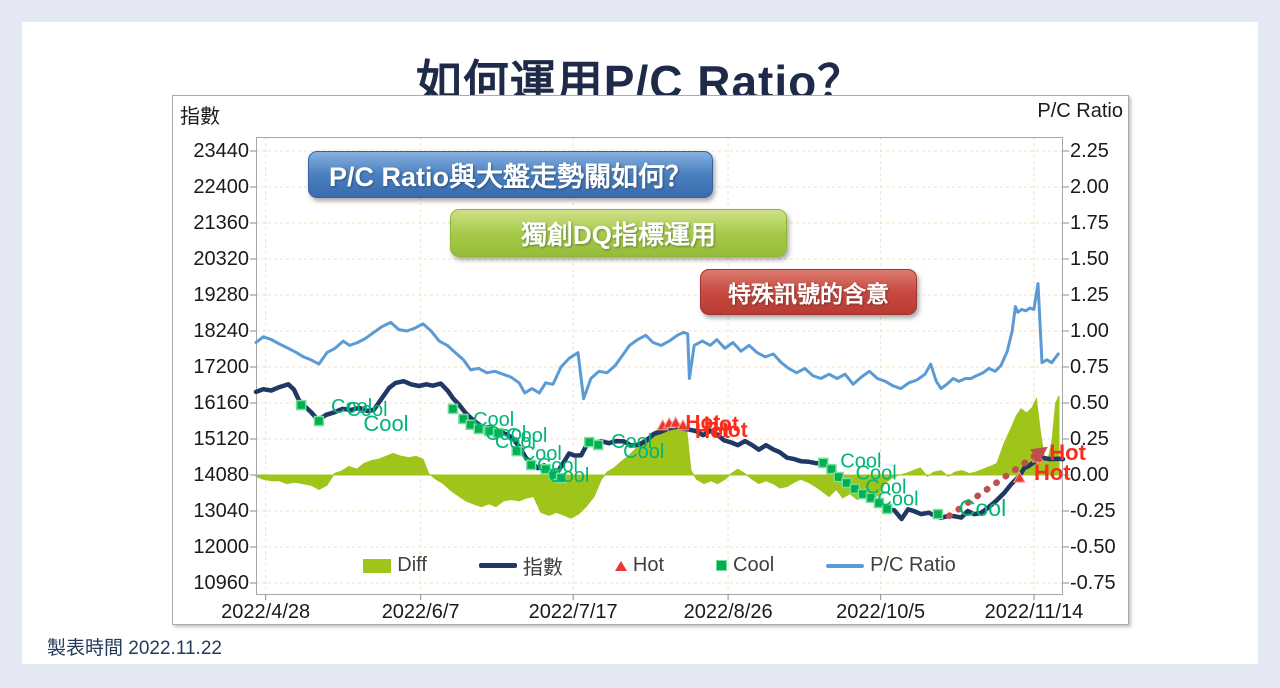 The width and height of the screenshot is (1280, 688). What do you see at coordinates (1093, 511) in the screenshot?
I see `right-axis-tick-label: -0.25` at bounding box center [1093, 511].